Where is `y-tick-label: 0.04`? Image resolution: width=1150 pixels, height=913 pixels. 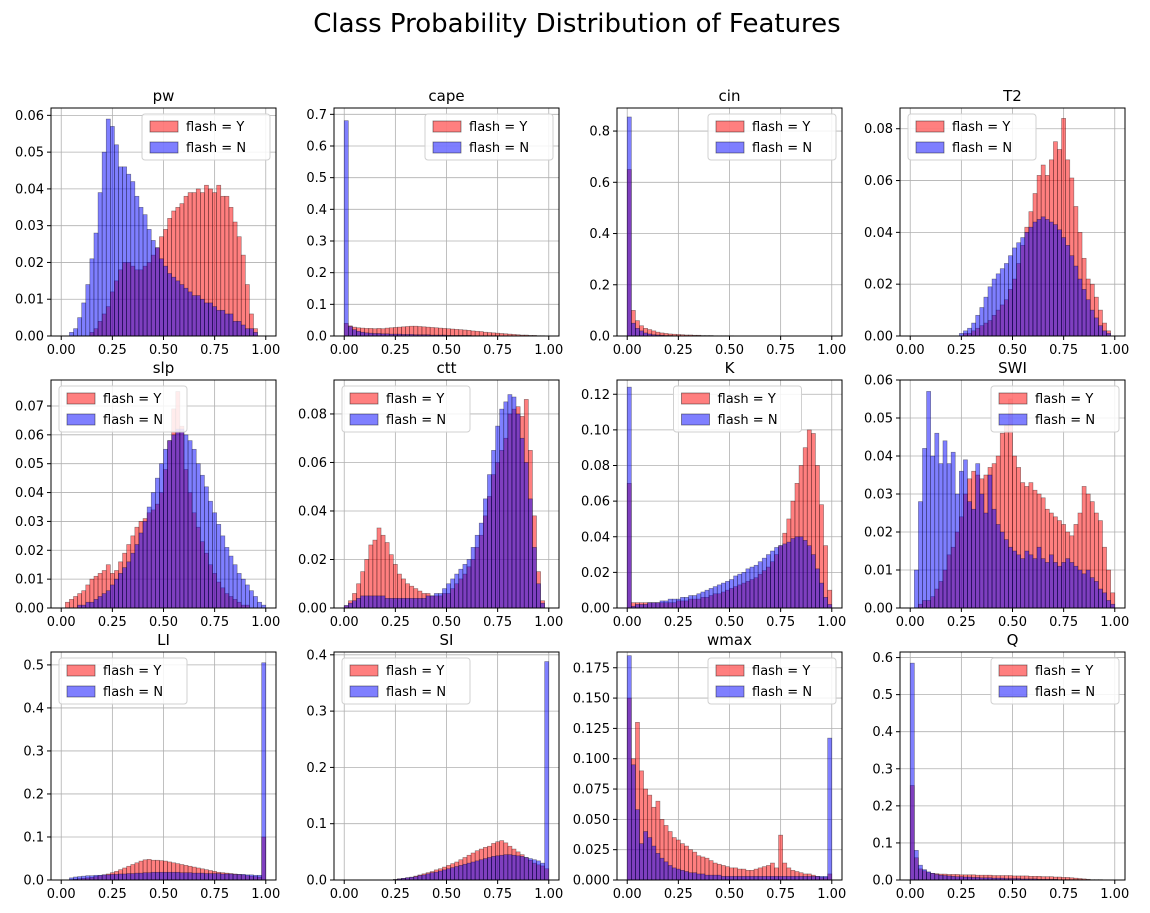
y-tick-label: 0.04 is located at coordinates (878, 457).